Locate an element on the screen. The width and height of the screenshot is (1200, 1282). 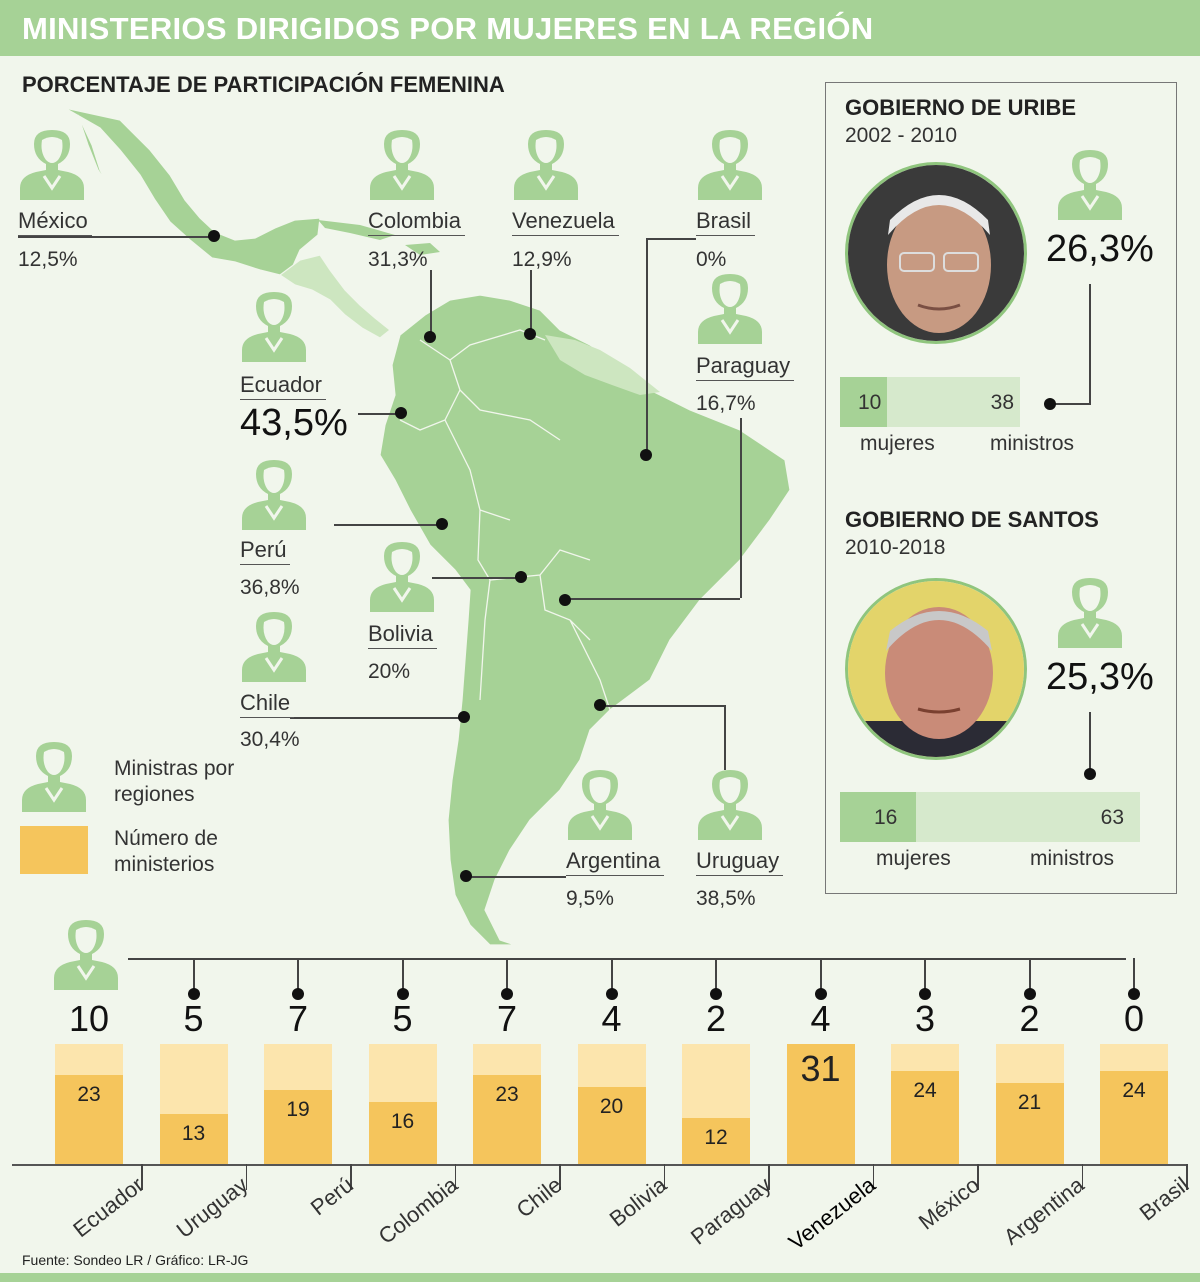
tick-colombia is located at coordinates (455, 1177).